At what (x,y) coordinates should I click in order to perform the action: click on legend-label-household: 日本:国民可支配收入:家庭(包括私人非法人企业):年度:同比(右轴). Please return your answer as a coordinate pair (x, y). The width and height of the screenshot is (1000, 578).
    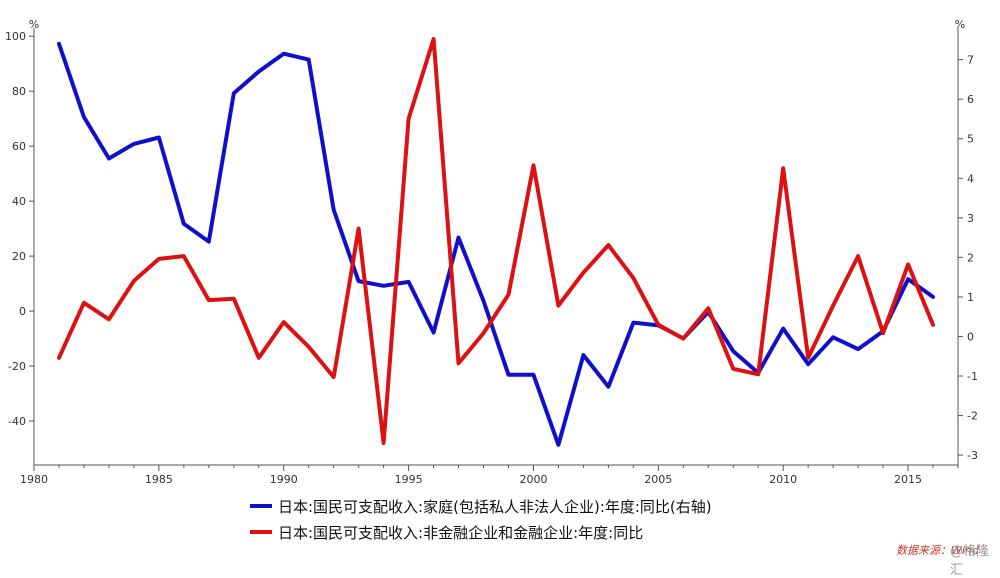
    Looking at the image, I should click on (495, 506).